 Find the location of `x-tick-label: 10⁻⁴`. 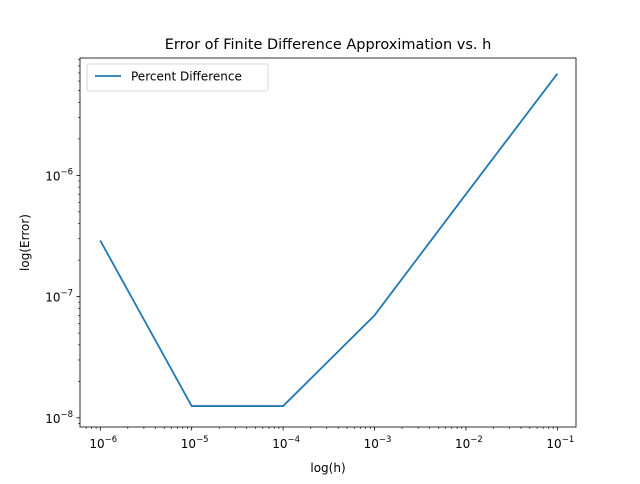

x-tick-label: 10⁻⁴ is located at coordinates (286, 443).